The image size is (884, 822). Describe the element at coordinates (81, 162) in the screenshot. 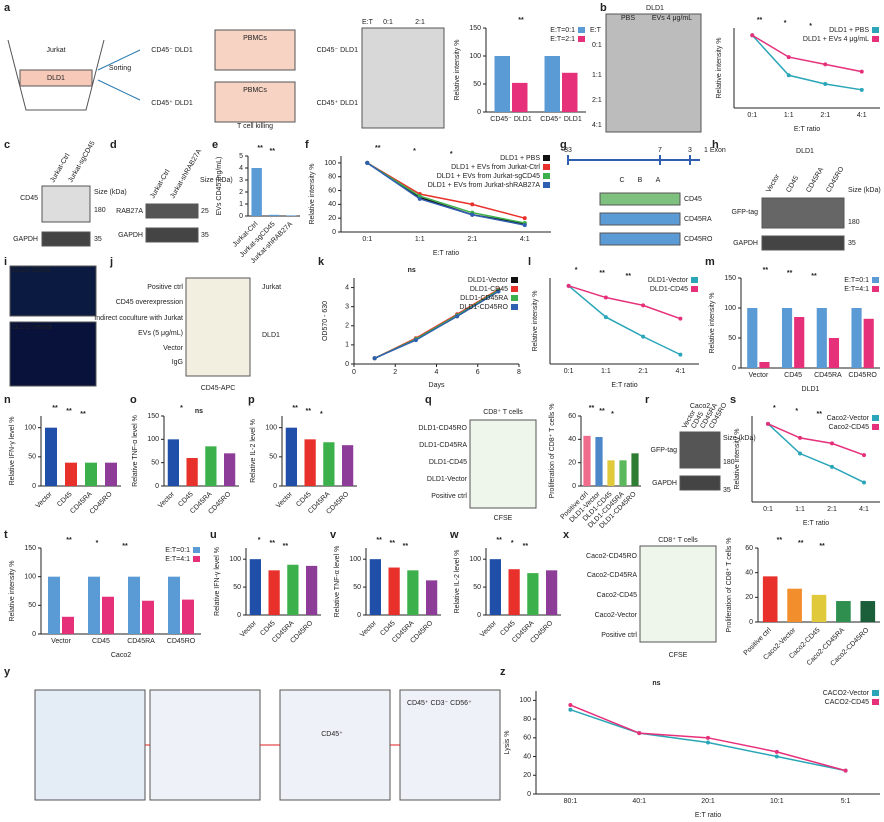

I see `label: Jurkat-sgCD45` at that location.